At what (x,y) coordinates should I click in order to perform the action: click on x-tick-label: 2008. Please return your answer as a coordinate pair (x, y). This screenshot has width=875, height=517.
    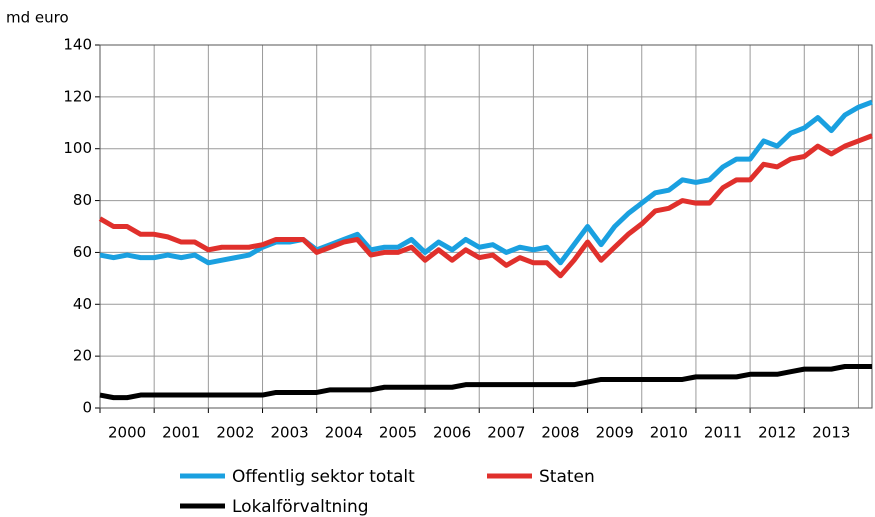
    Looking at the image, I should click on (560, 433).